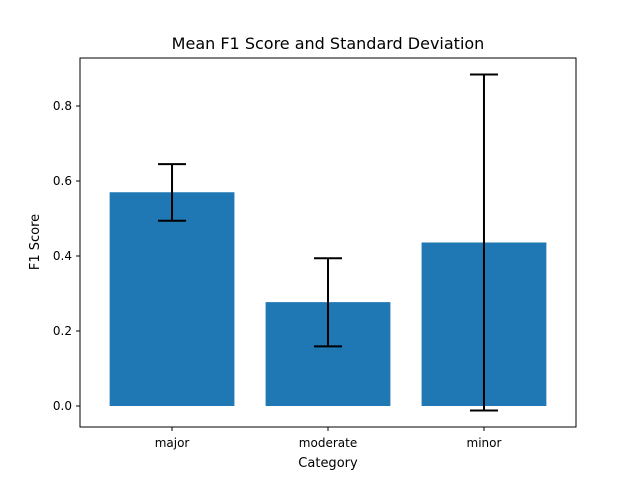  What do you see at coordinates (62, 256) in the screenshot?
I see `y-tick-label-0.4: 0.4` at bounding box center [62, 256].